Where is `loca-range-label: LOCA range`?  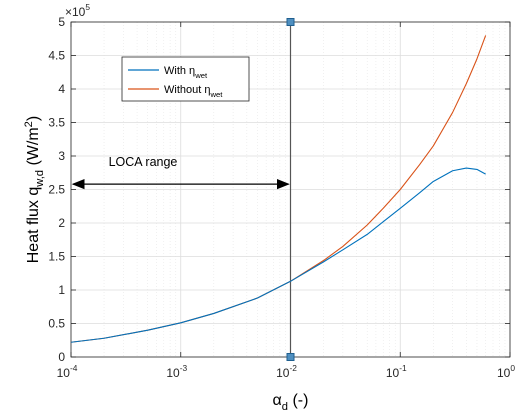
loca-range-label: LOCA range is located at coordinates (143, 162).